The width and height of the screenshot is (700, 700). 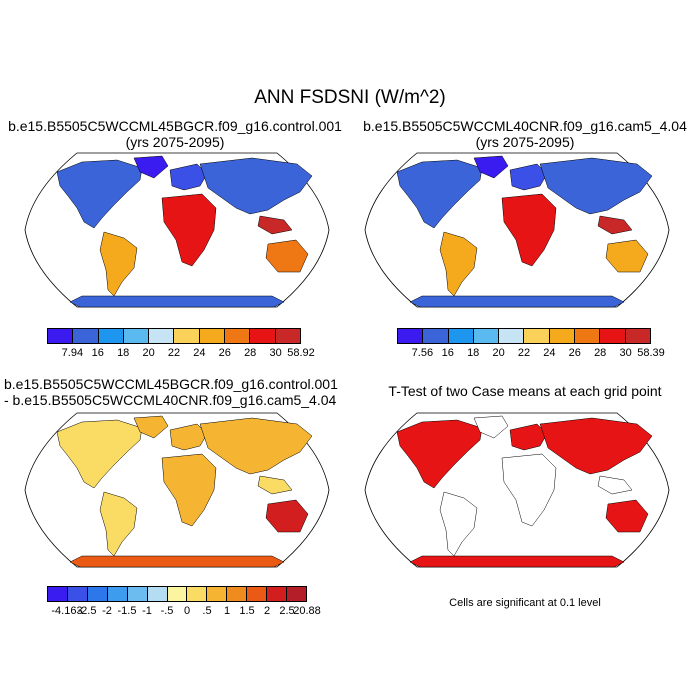 What do you see at coordinates (529, 230) in the screenshot?
I see `continent-africa` at bounding box center [529, 230].